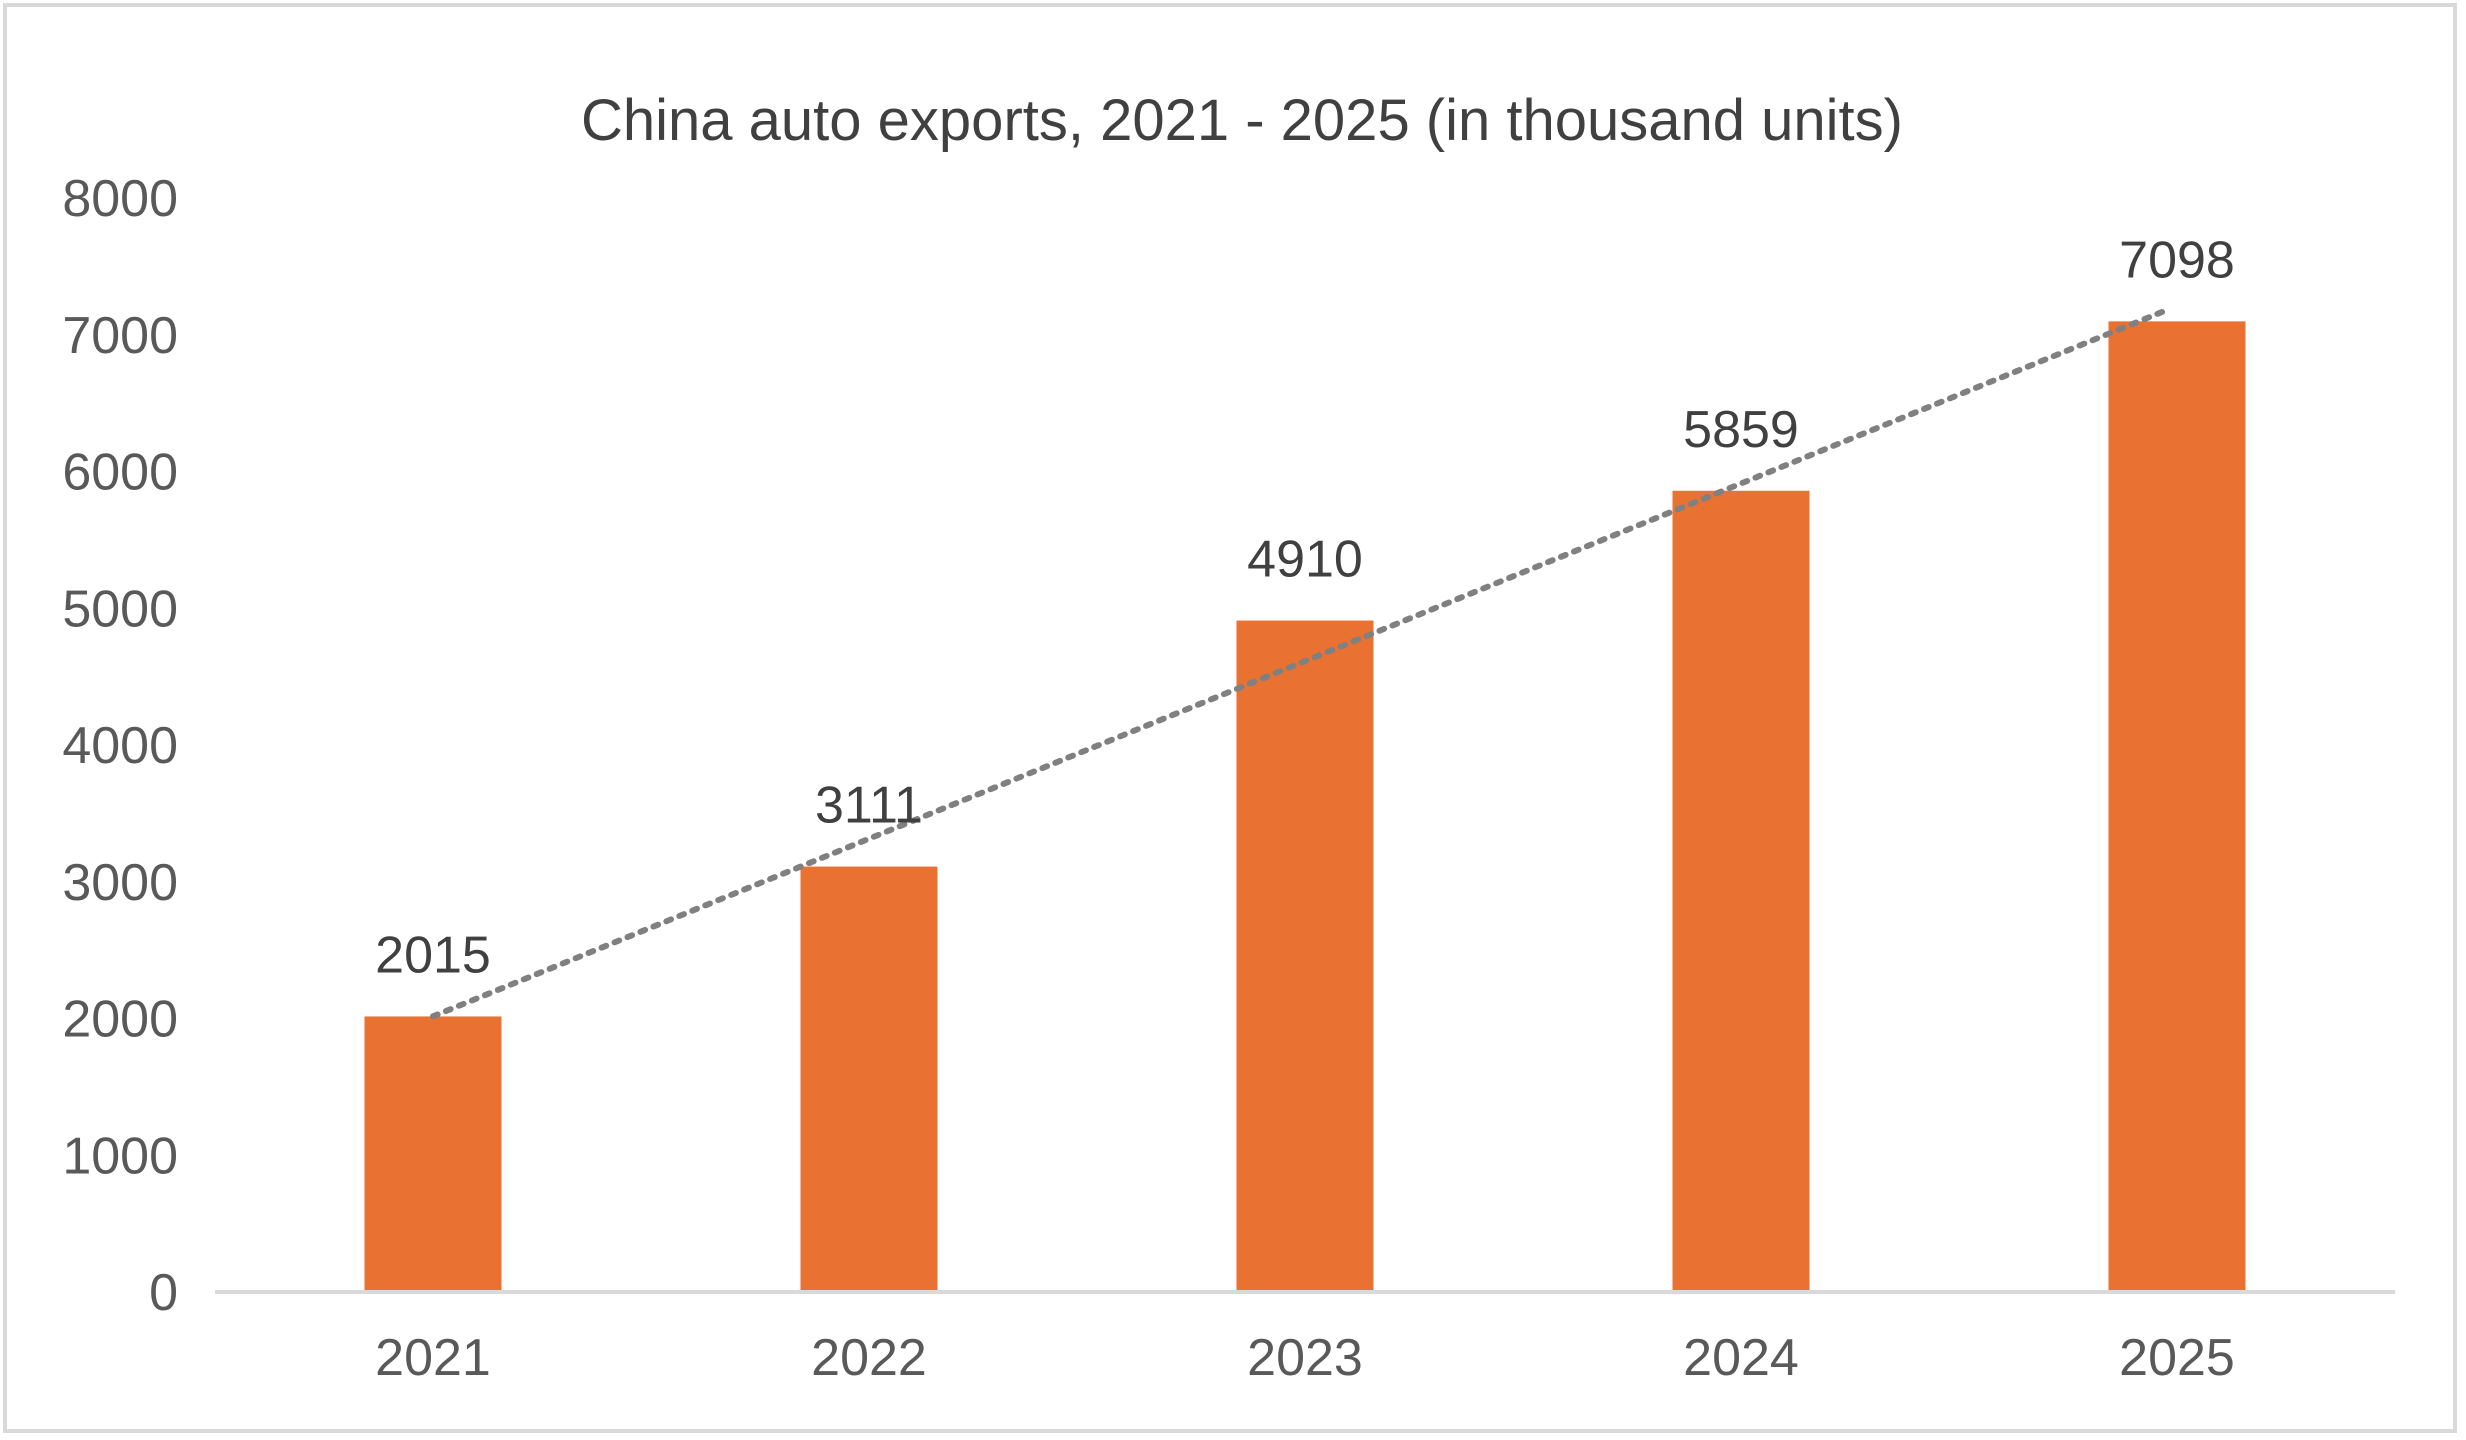 This screenshot has width=2466, height=1440. I want to click on y-tick-label: 0, so click(163, 1293).